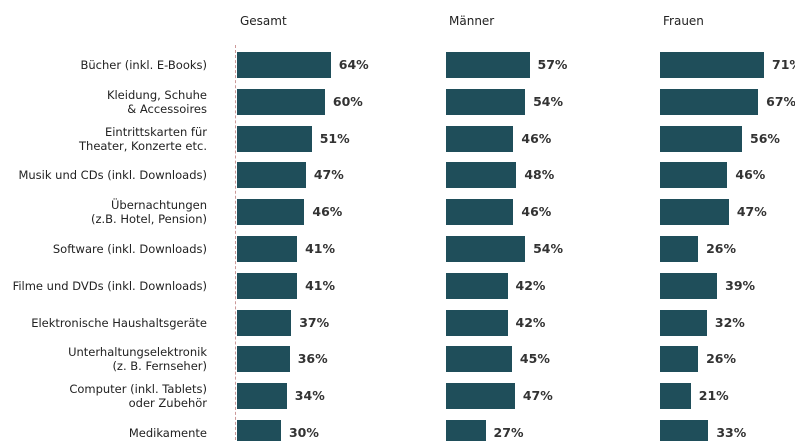  What do you see at coordinates (780, 101) in the screenshot?
I see `value-label: 67%` at bounding box center [780, 101].